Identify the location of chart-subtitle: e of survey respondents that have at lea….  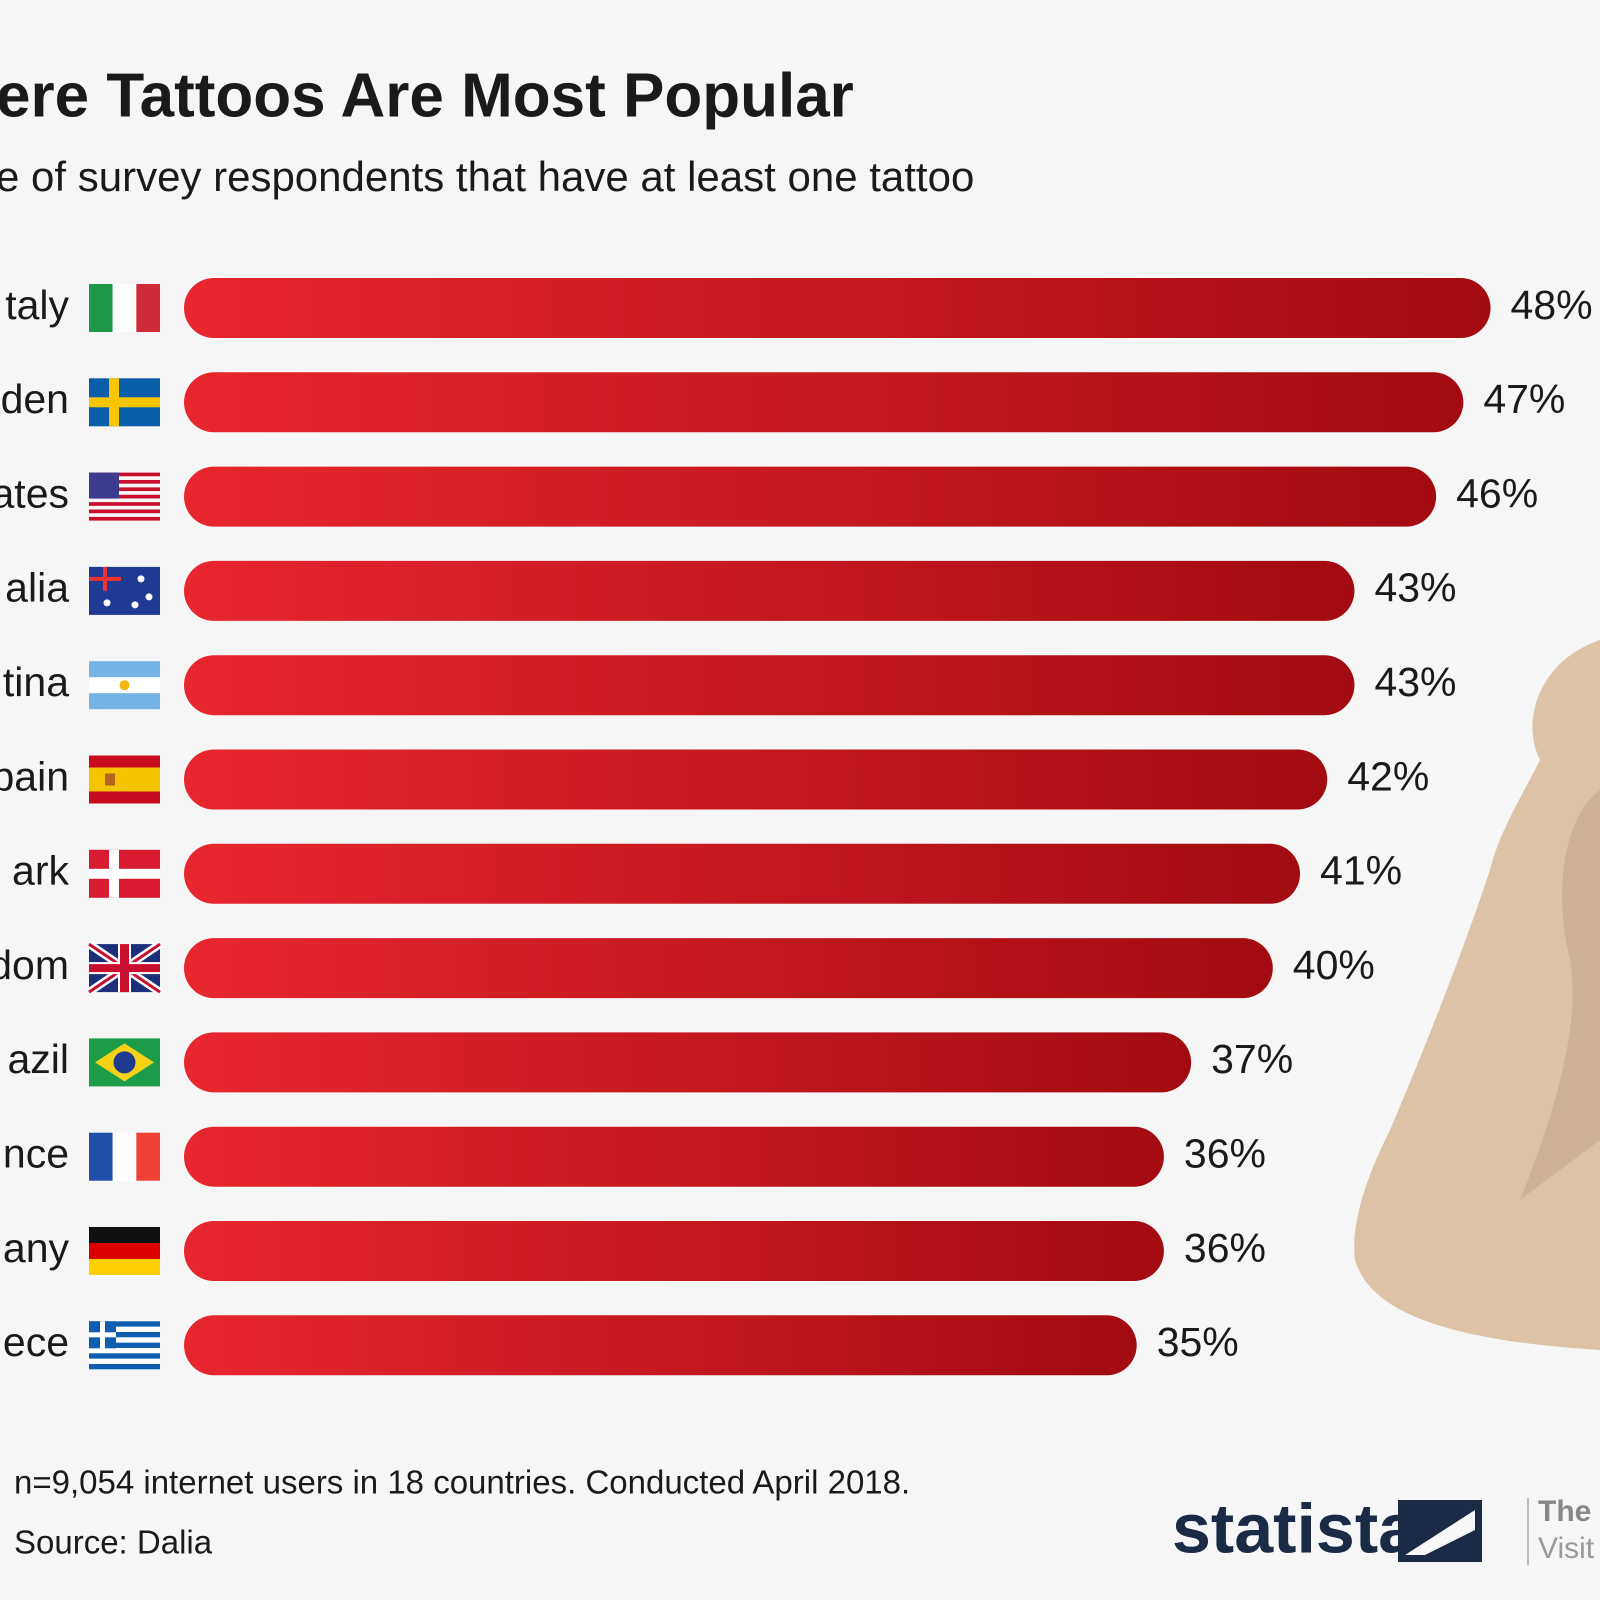
(487, 176).